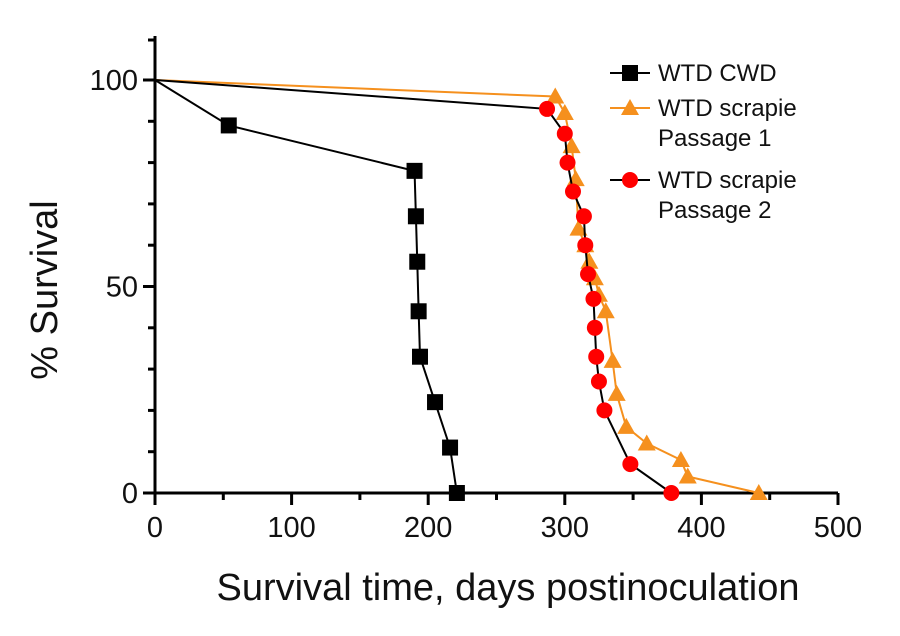 The image size is (900, 636). Describe the element at coordinates (130, 494) in the screenshot. I see `y-tick-label: 0` at that location.